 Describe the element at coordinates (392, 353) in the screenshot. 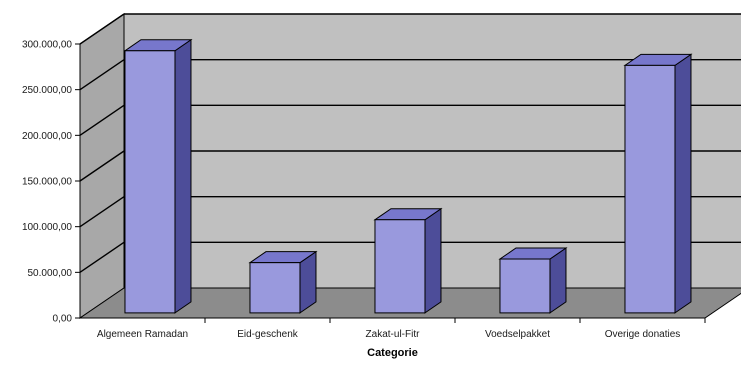

I see `x-axis-label: Categorie` at that location.